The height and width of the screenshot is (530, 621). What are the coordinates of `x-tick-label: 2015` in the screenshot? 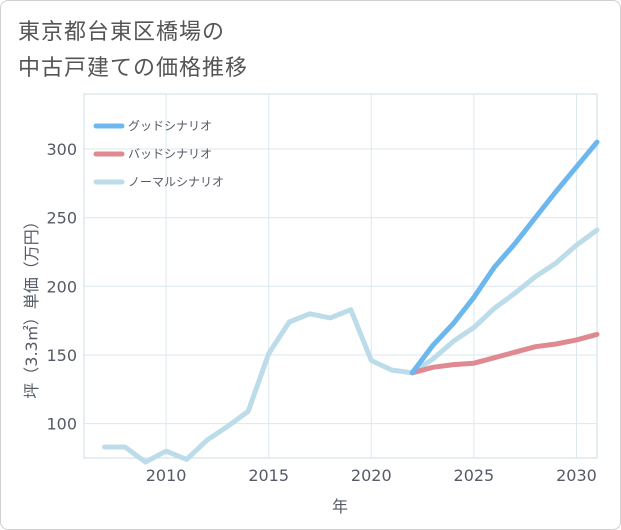 It's located at (268, 475).